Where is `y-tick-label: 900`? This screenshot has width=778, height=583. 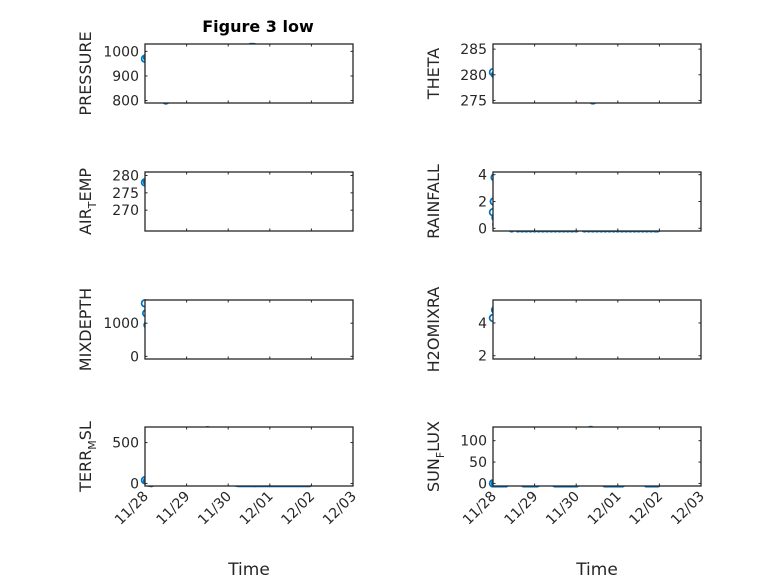
y-tick-label: 900 is located at coordinates (125, 77).